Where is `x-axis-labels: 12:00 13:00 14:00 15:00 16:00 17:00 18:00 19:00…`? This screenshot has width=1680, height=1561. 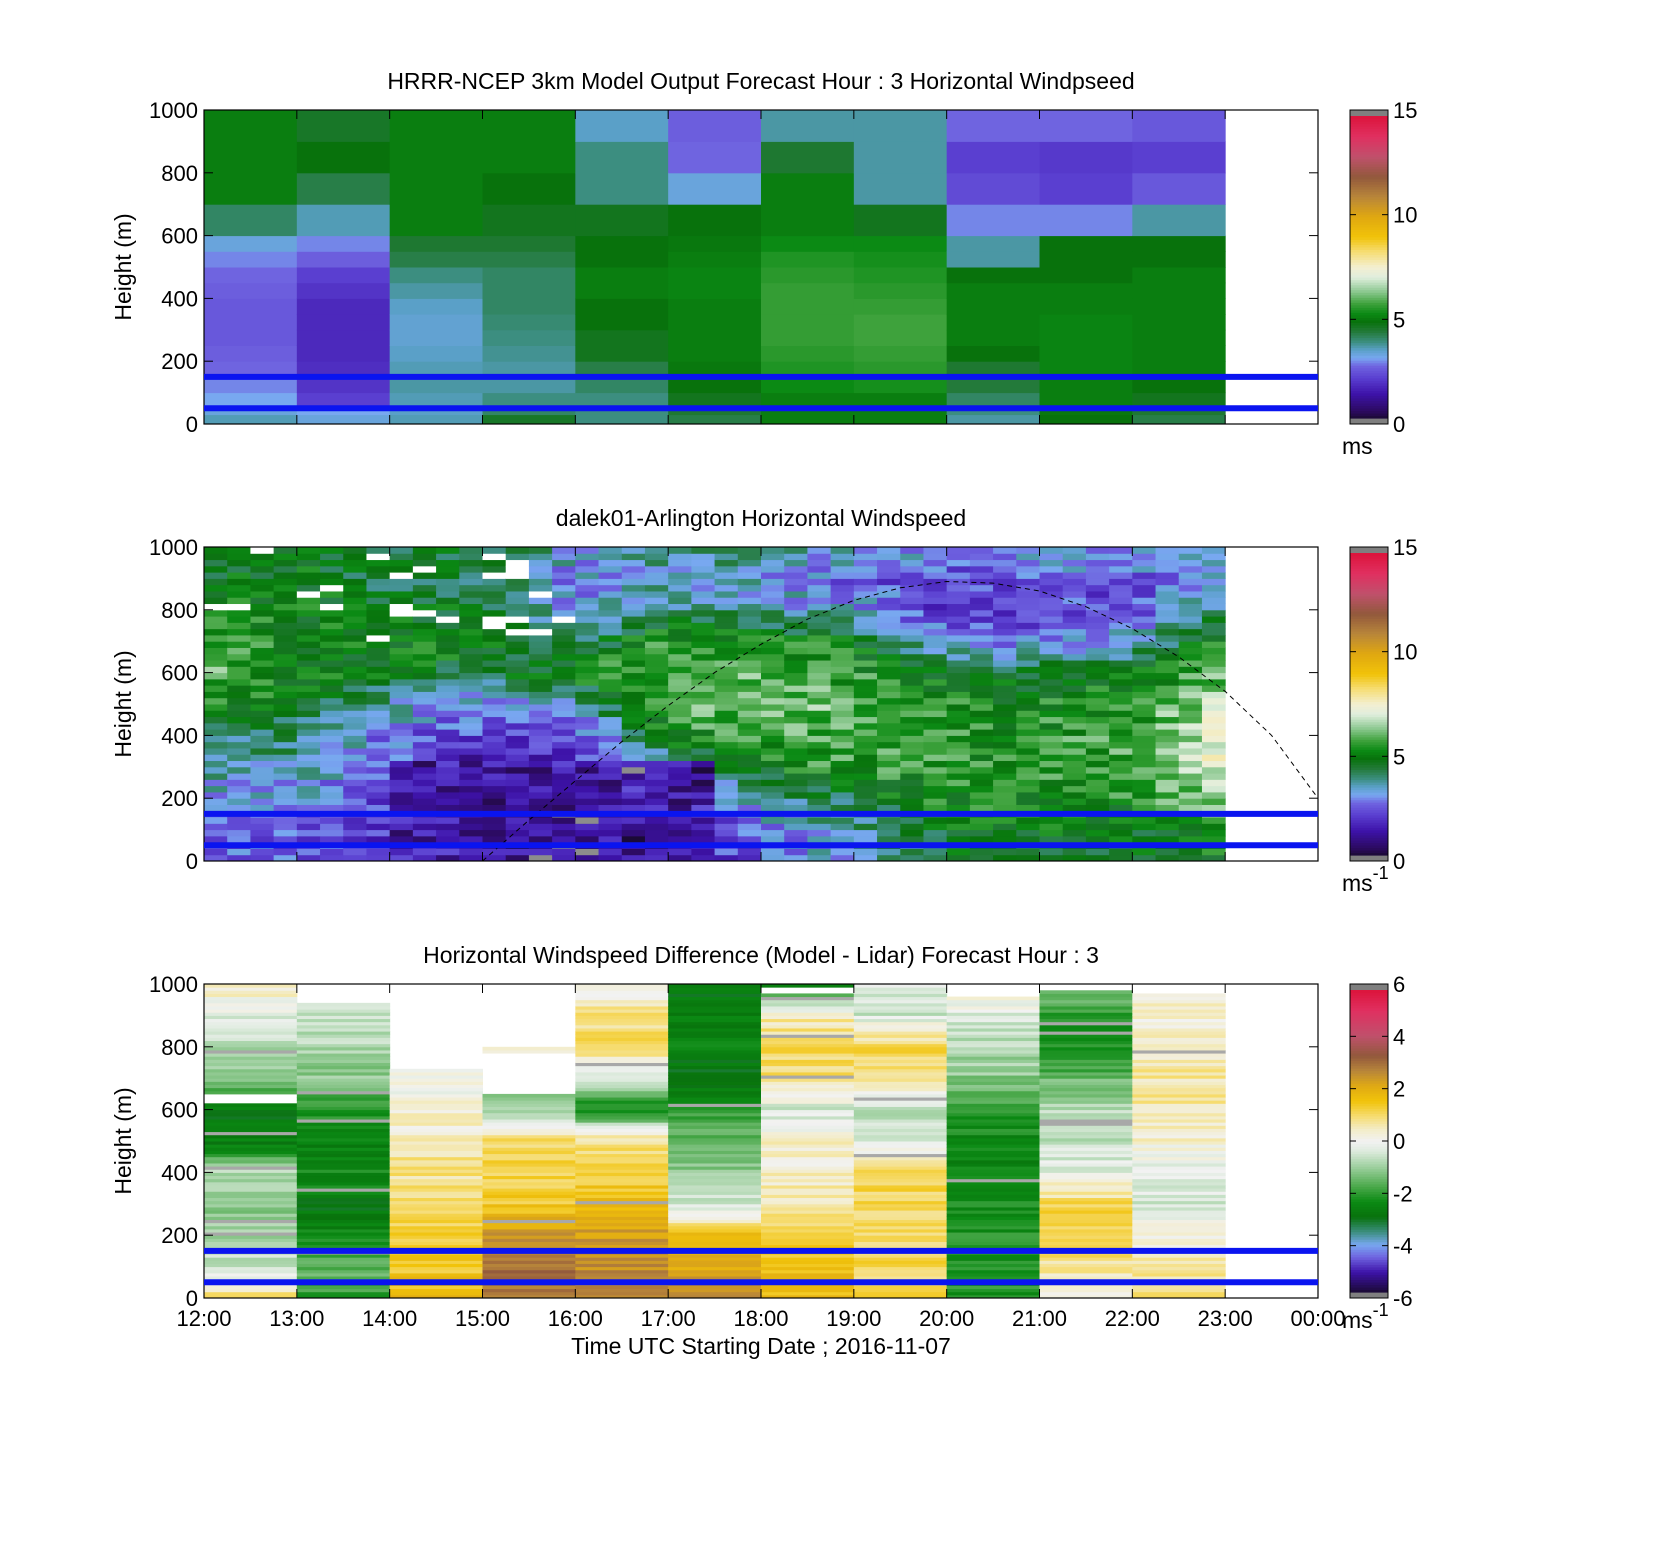 x-axis-labels: 12:00 13:00 14:00 15:00 16:00 17:00 18:00 19:00… is located at coordinates (760, 1332).